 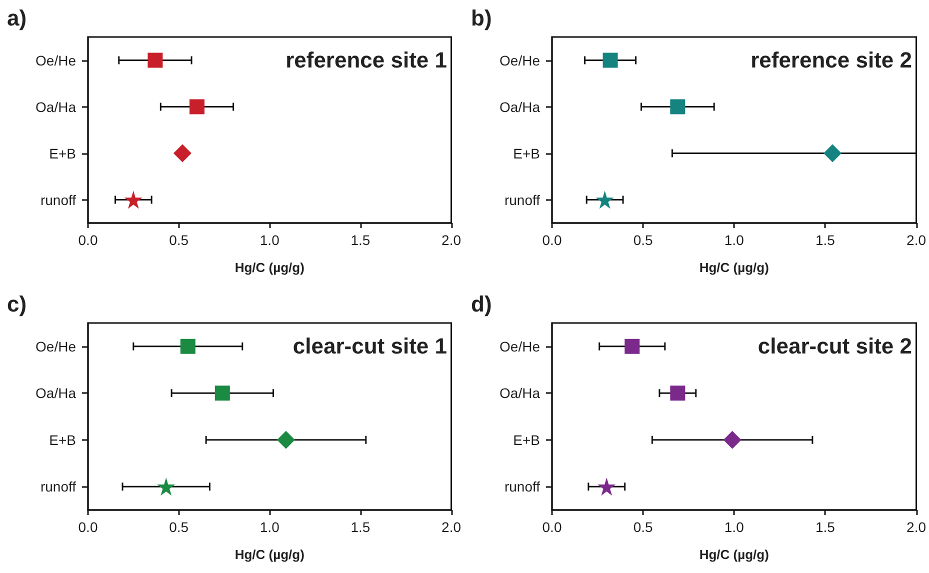 What do you see at coordinates (481, 18) in the screenshot?
I see `text: b)` at bounding box center [481, 18].